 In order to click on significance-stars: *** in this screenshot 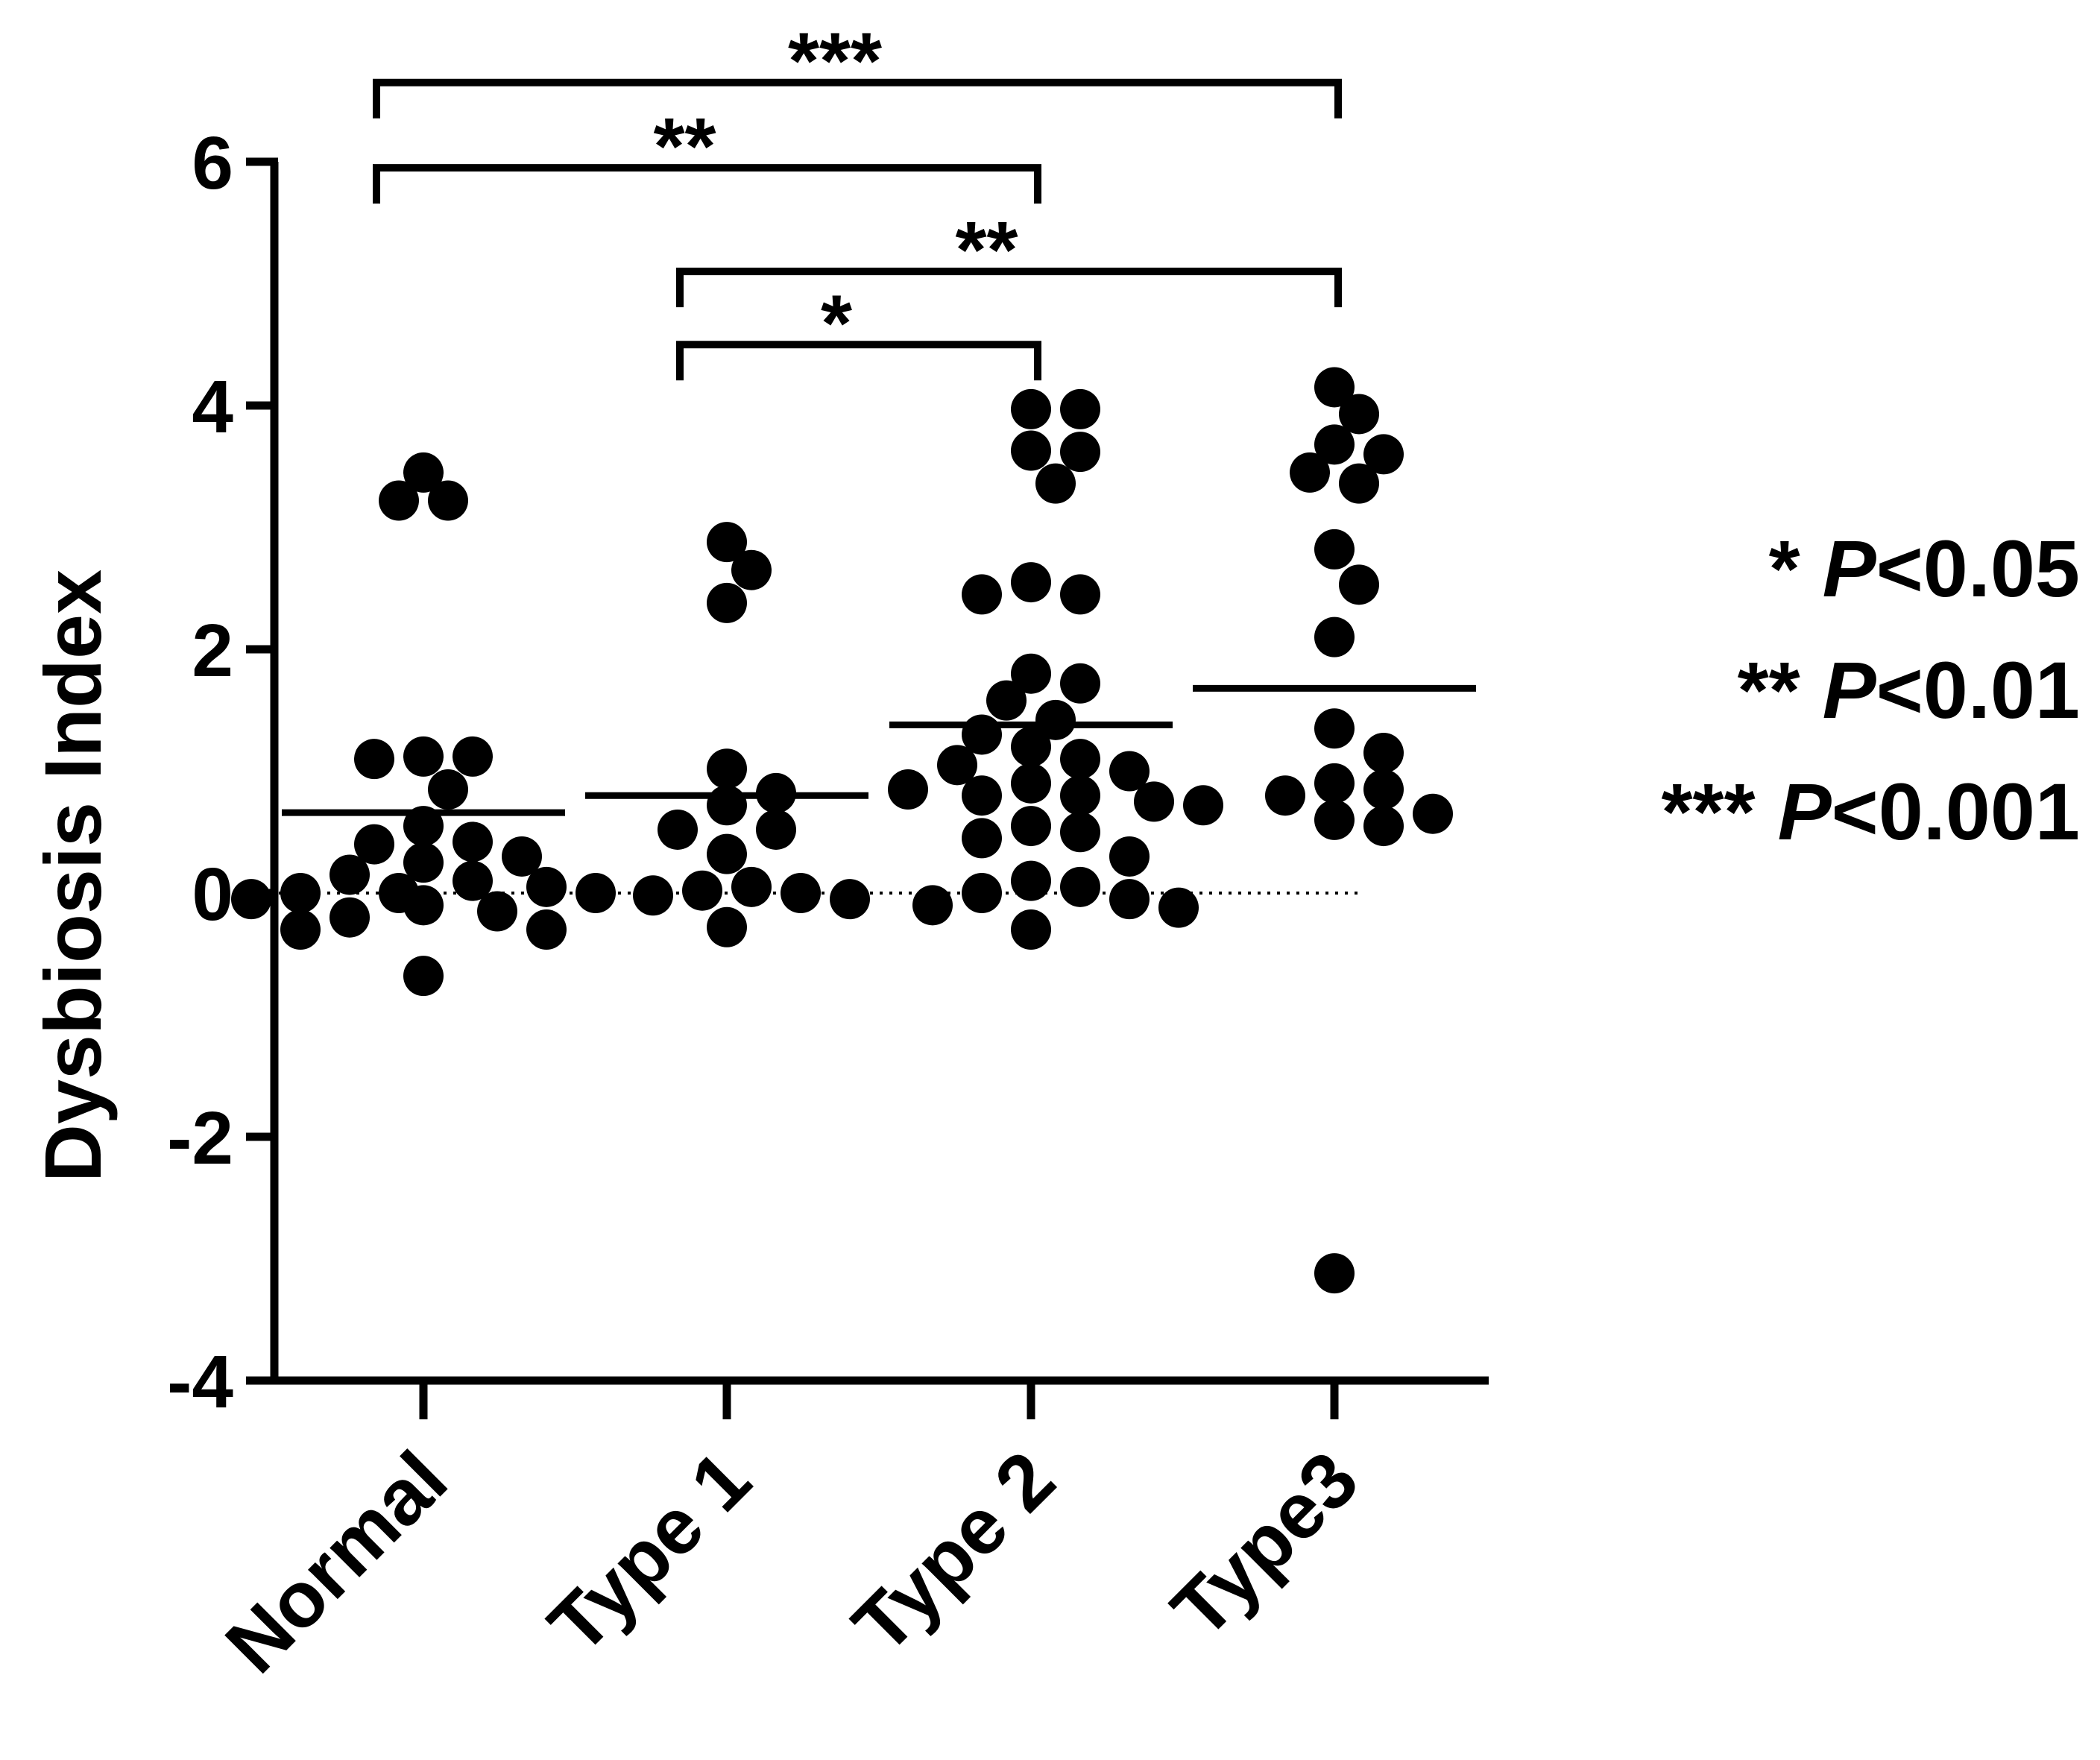, I will do `click(835, 61)`.